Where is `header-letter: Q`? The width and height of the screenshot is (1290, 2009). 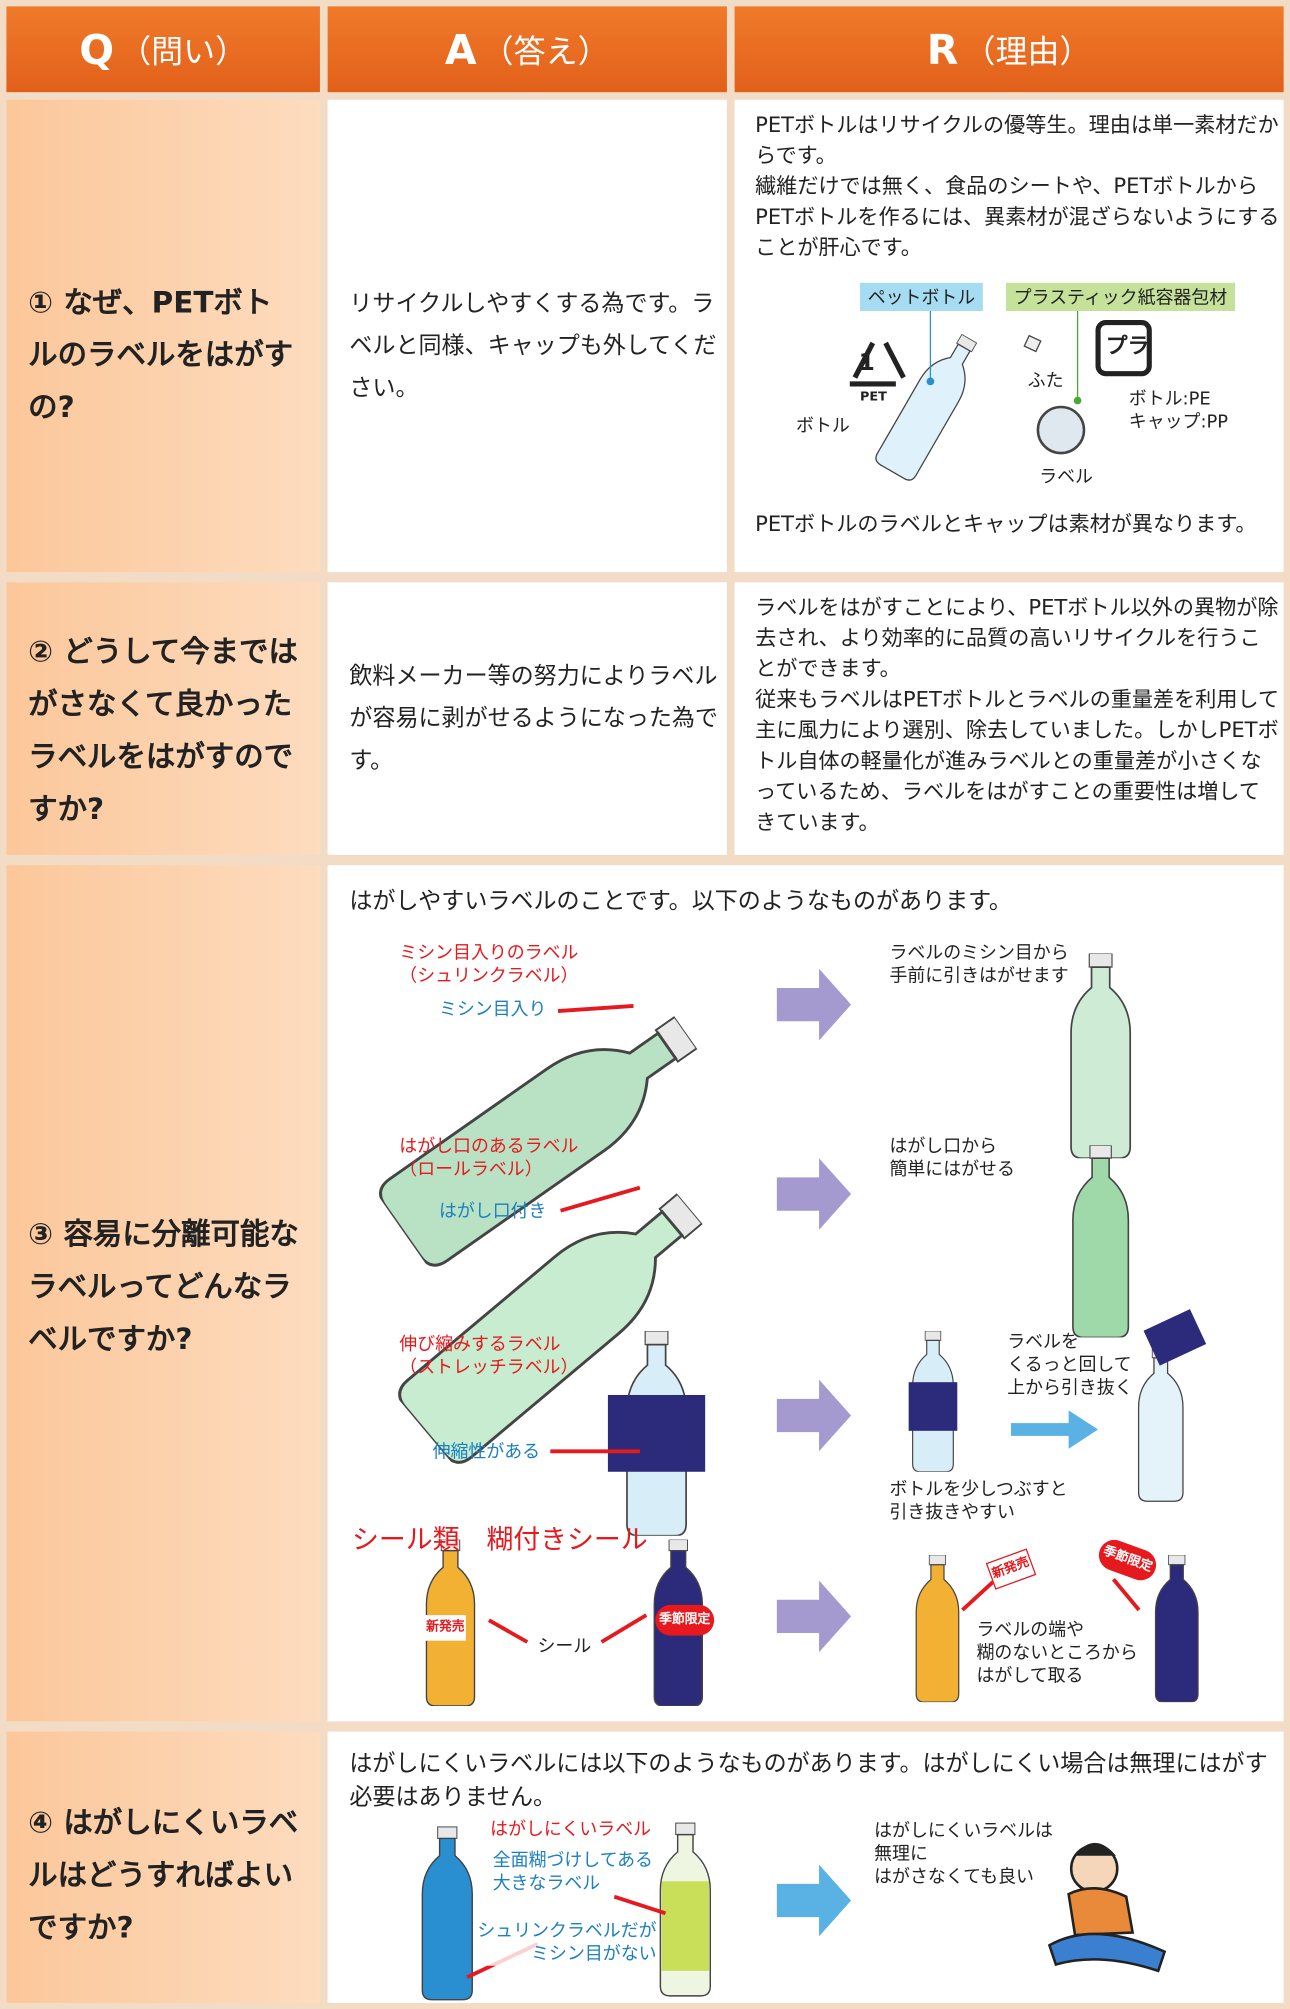 header-letter: Q is located at coordinates (97, 49).